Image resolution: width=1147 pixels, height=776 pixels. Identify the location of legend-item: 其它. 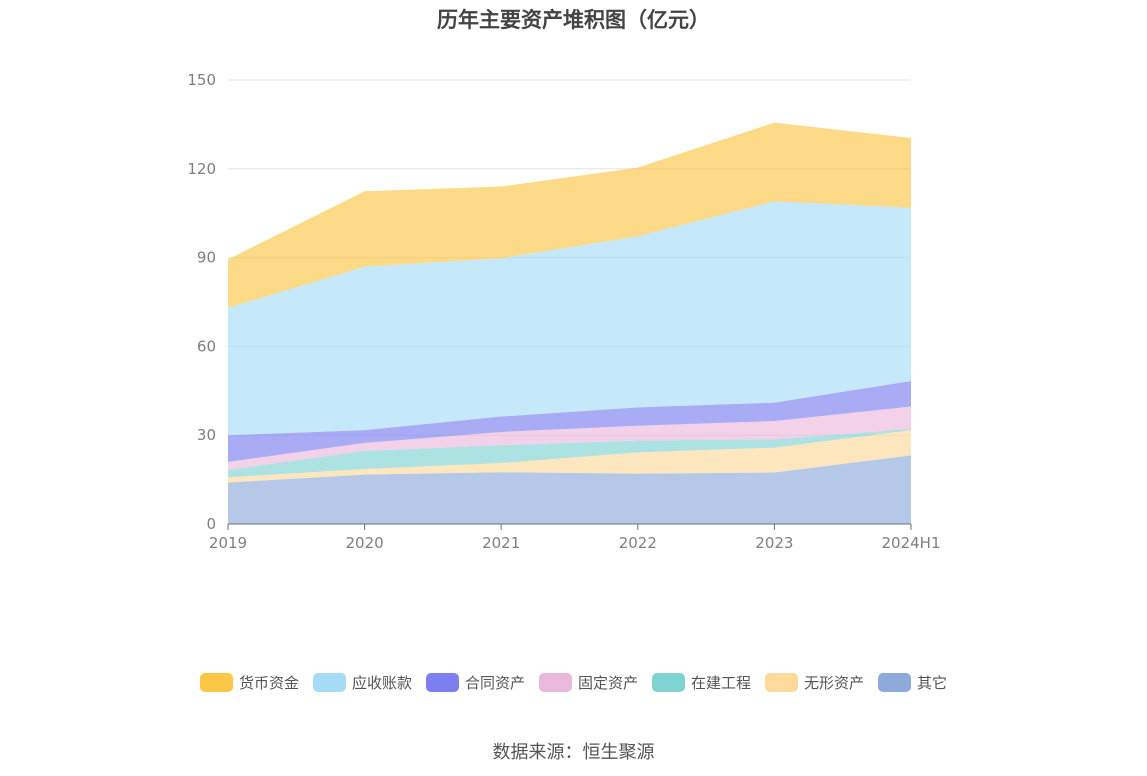
(912, 682).